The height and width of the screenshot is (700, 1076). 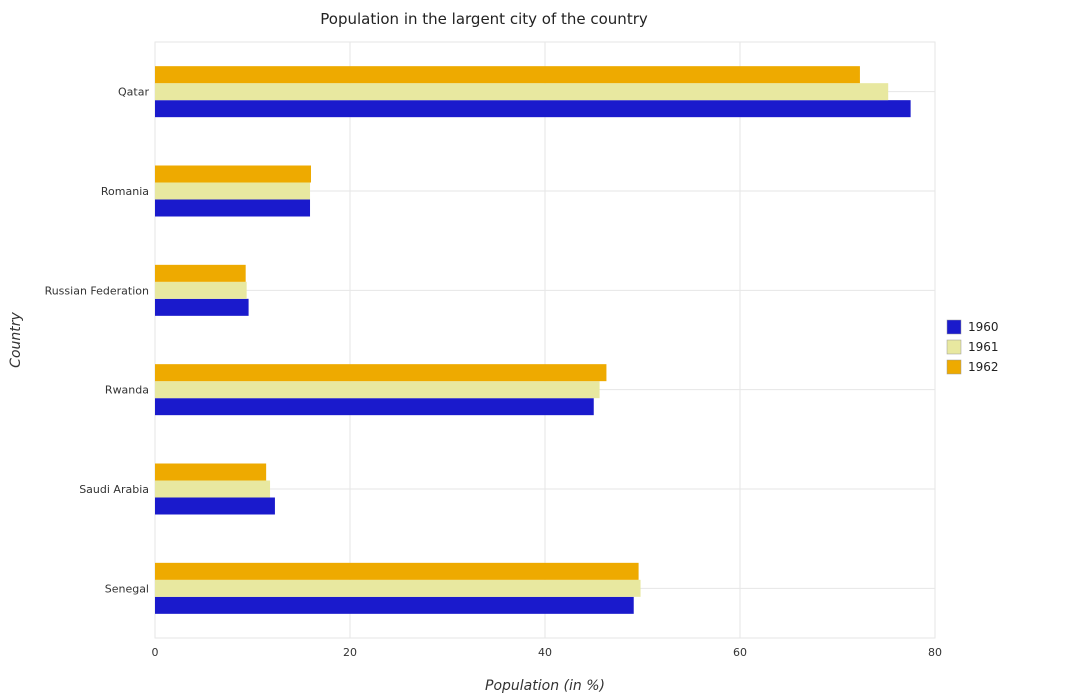 I want to click on y-tick-label: Senegal, so click(x=127, y=588).